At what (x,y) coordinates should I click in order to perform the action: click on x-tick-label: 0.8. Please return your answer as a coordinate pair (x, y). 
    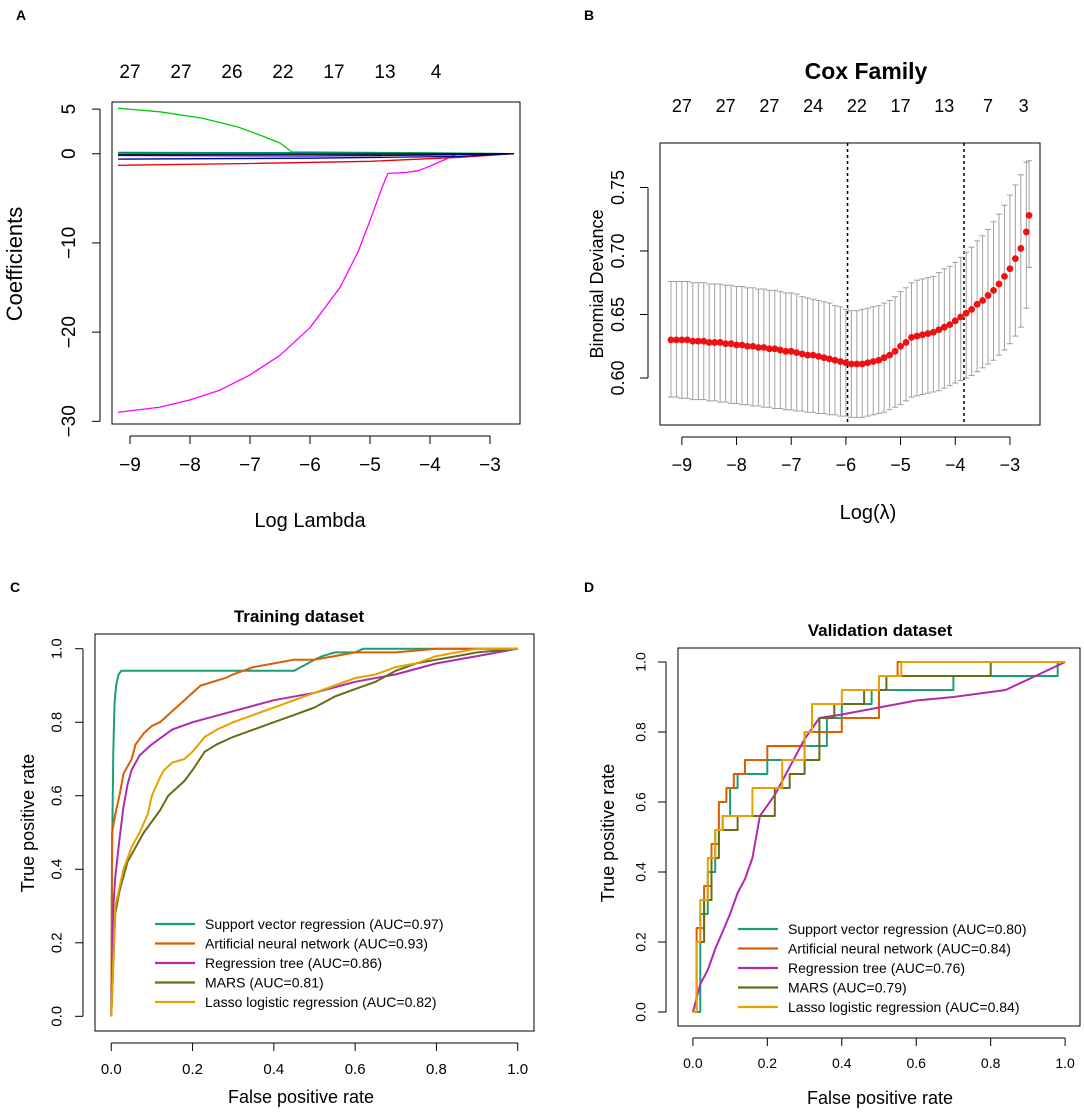
    Looking at the image, I should click on (436, 1069).